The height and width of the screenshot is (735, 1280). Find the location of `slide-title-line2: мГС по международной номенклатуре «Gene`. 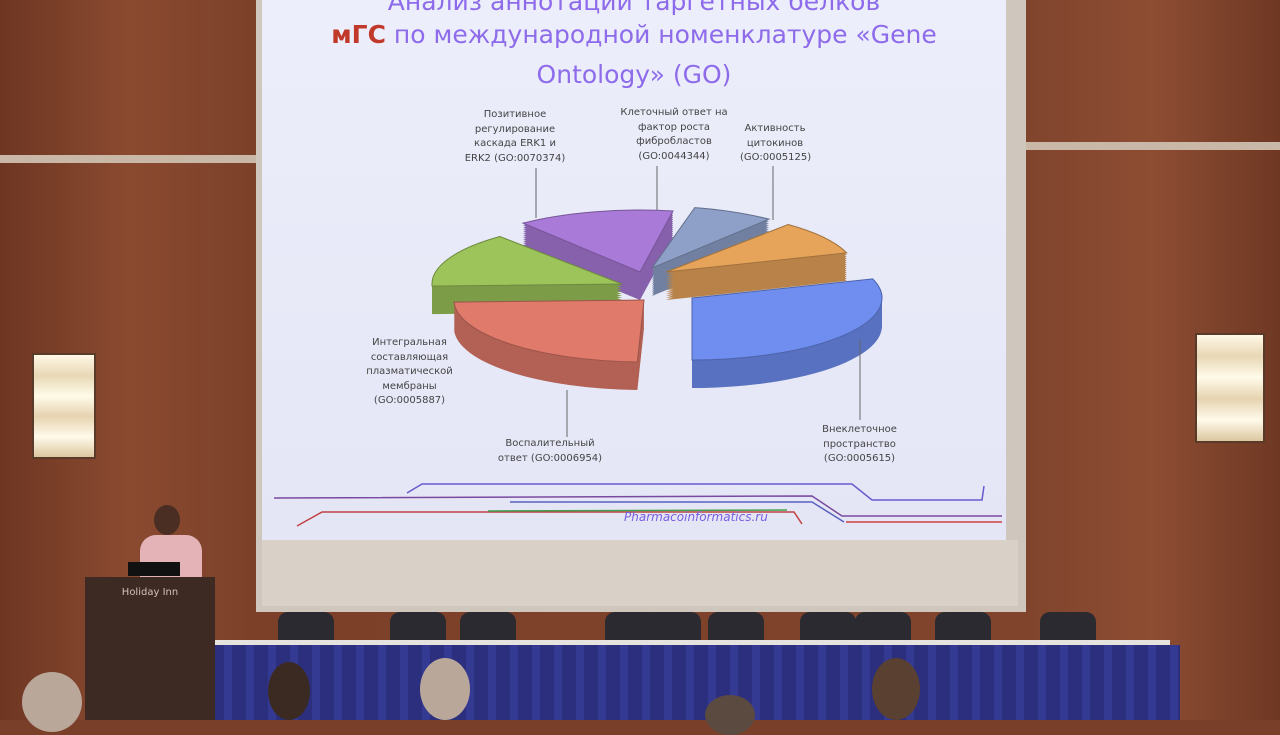

slide-title-line2: мГС по международной номенклатуре «Gene is located at coordinates (634, 35).